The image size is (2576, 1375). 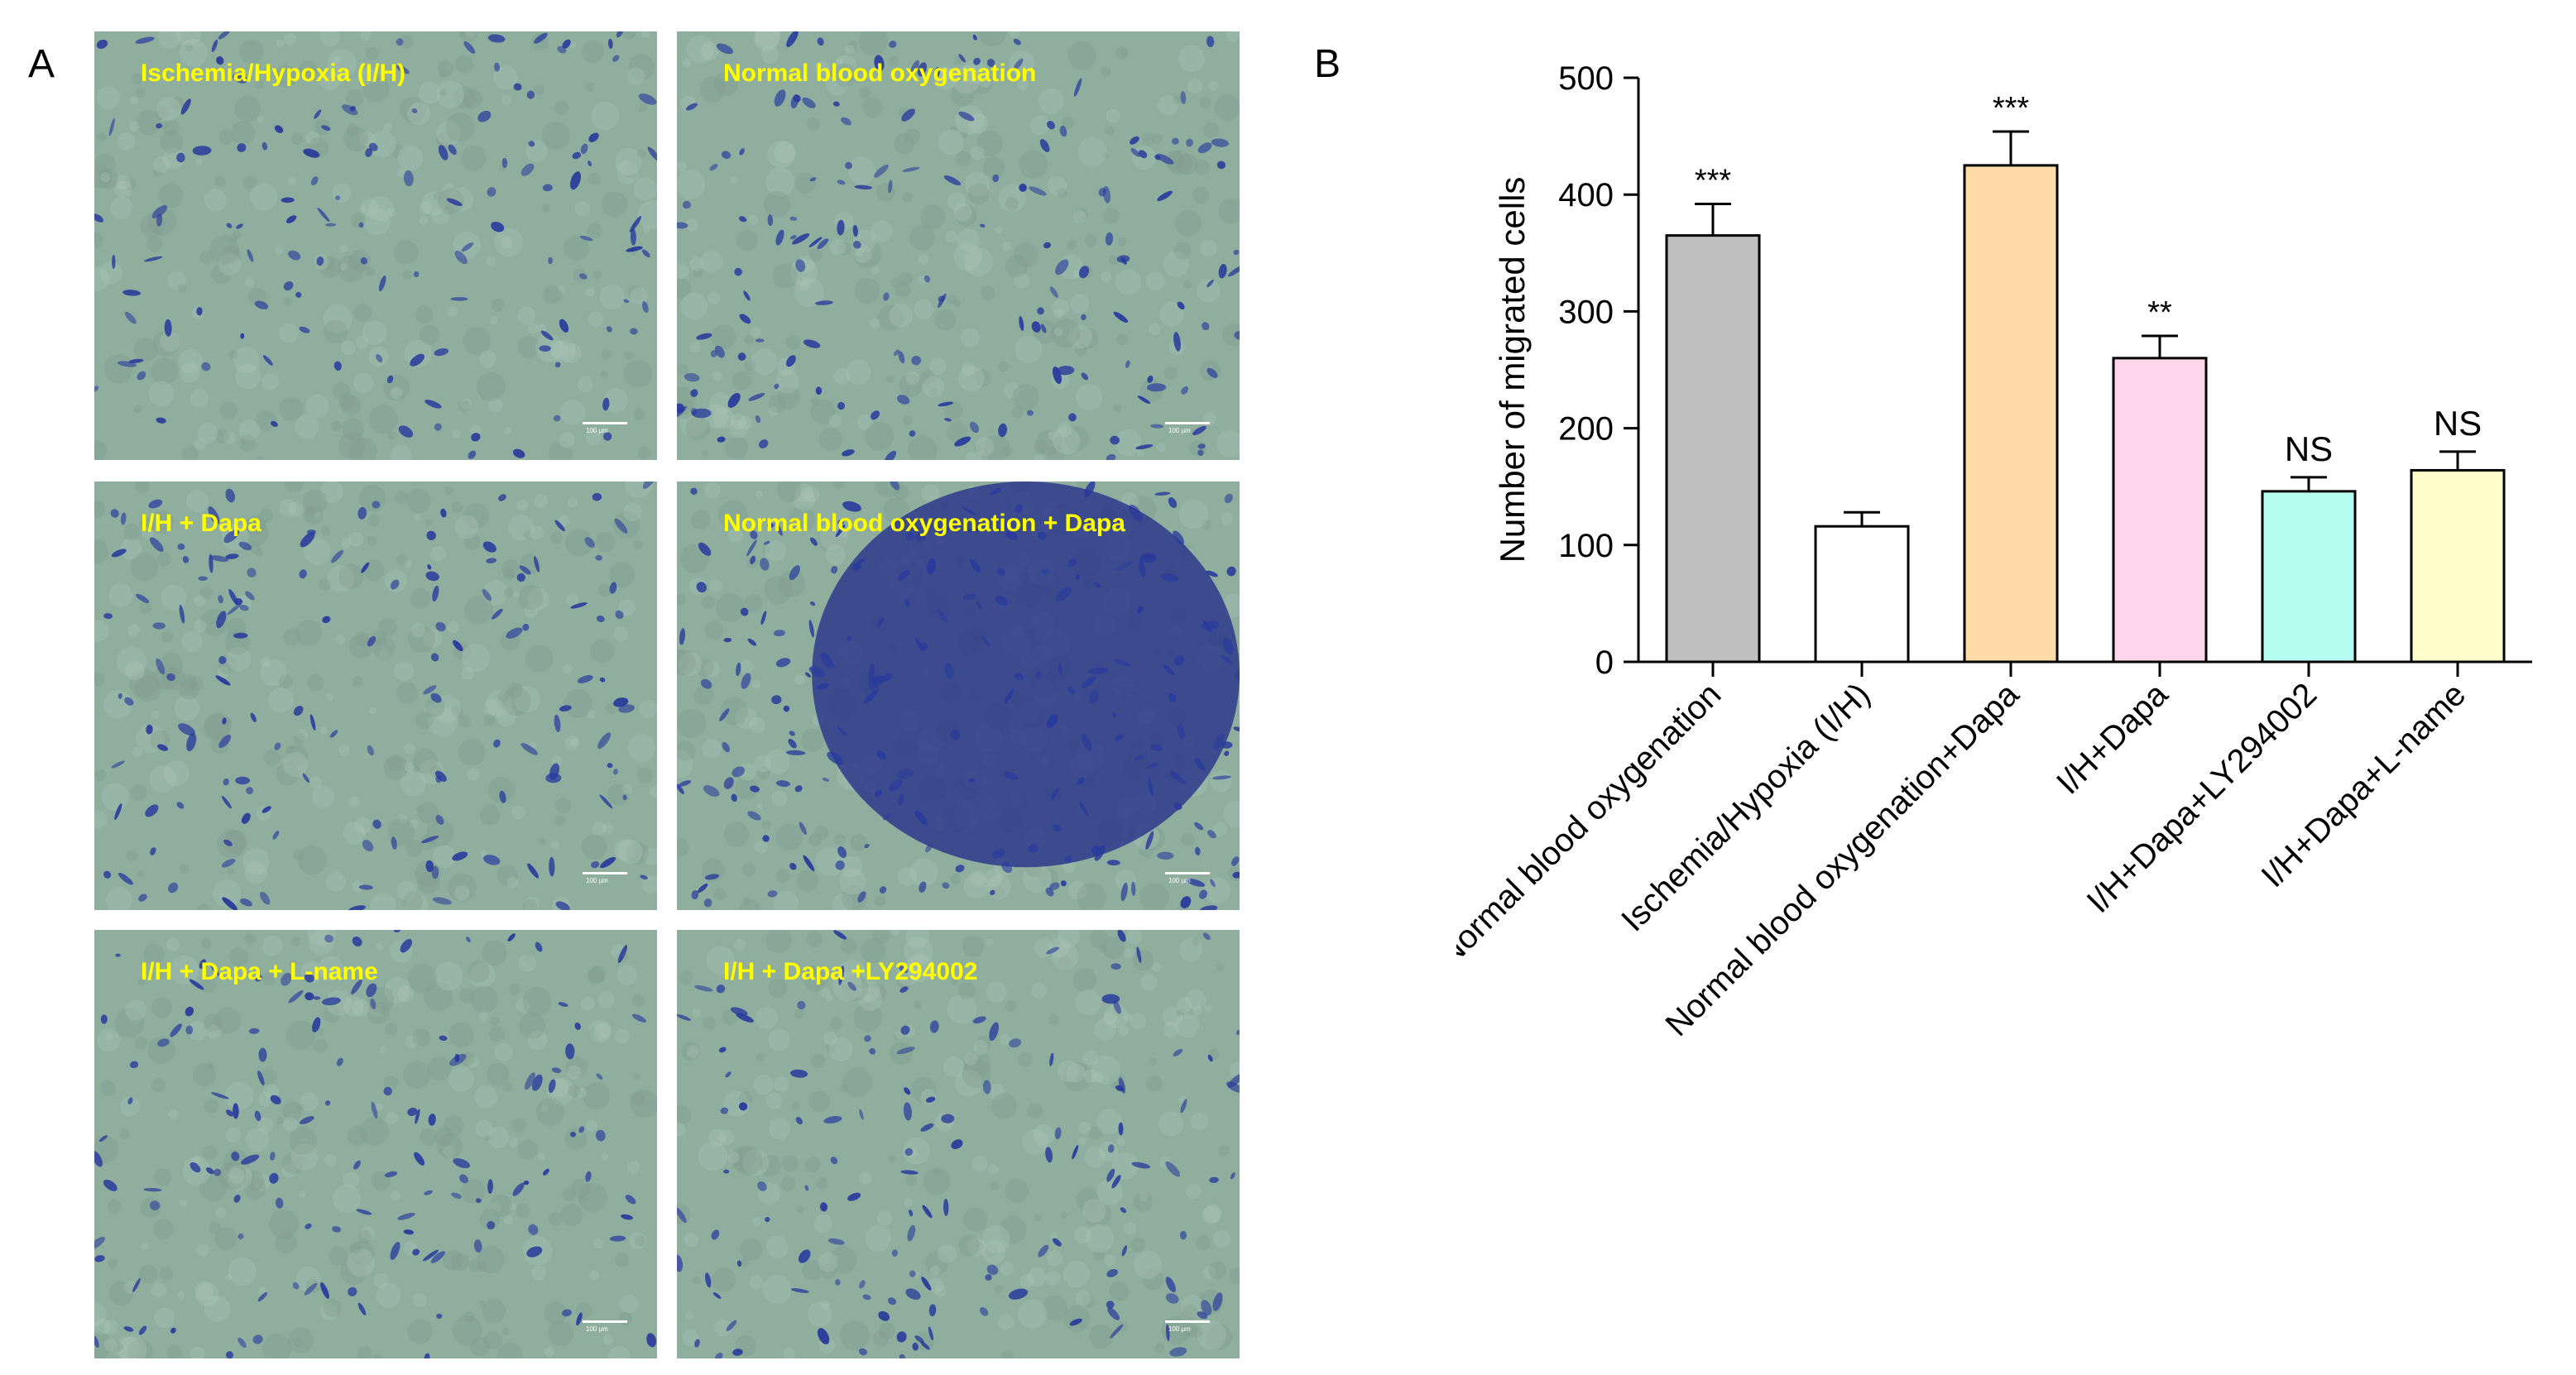 I want to click on micrograph-panel: Normal blood oxygenation + Dapa 100 μm, so click(x=959, y=695).